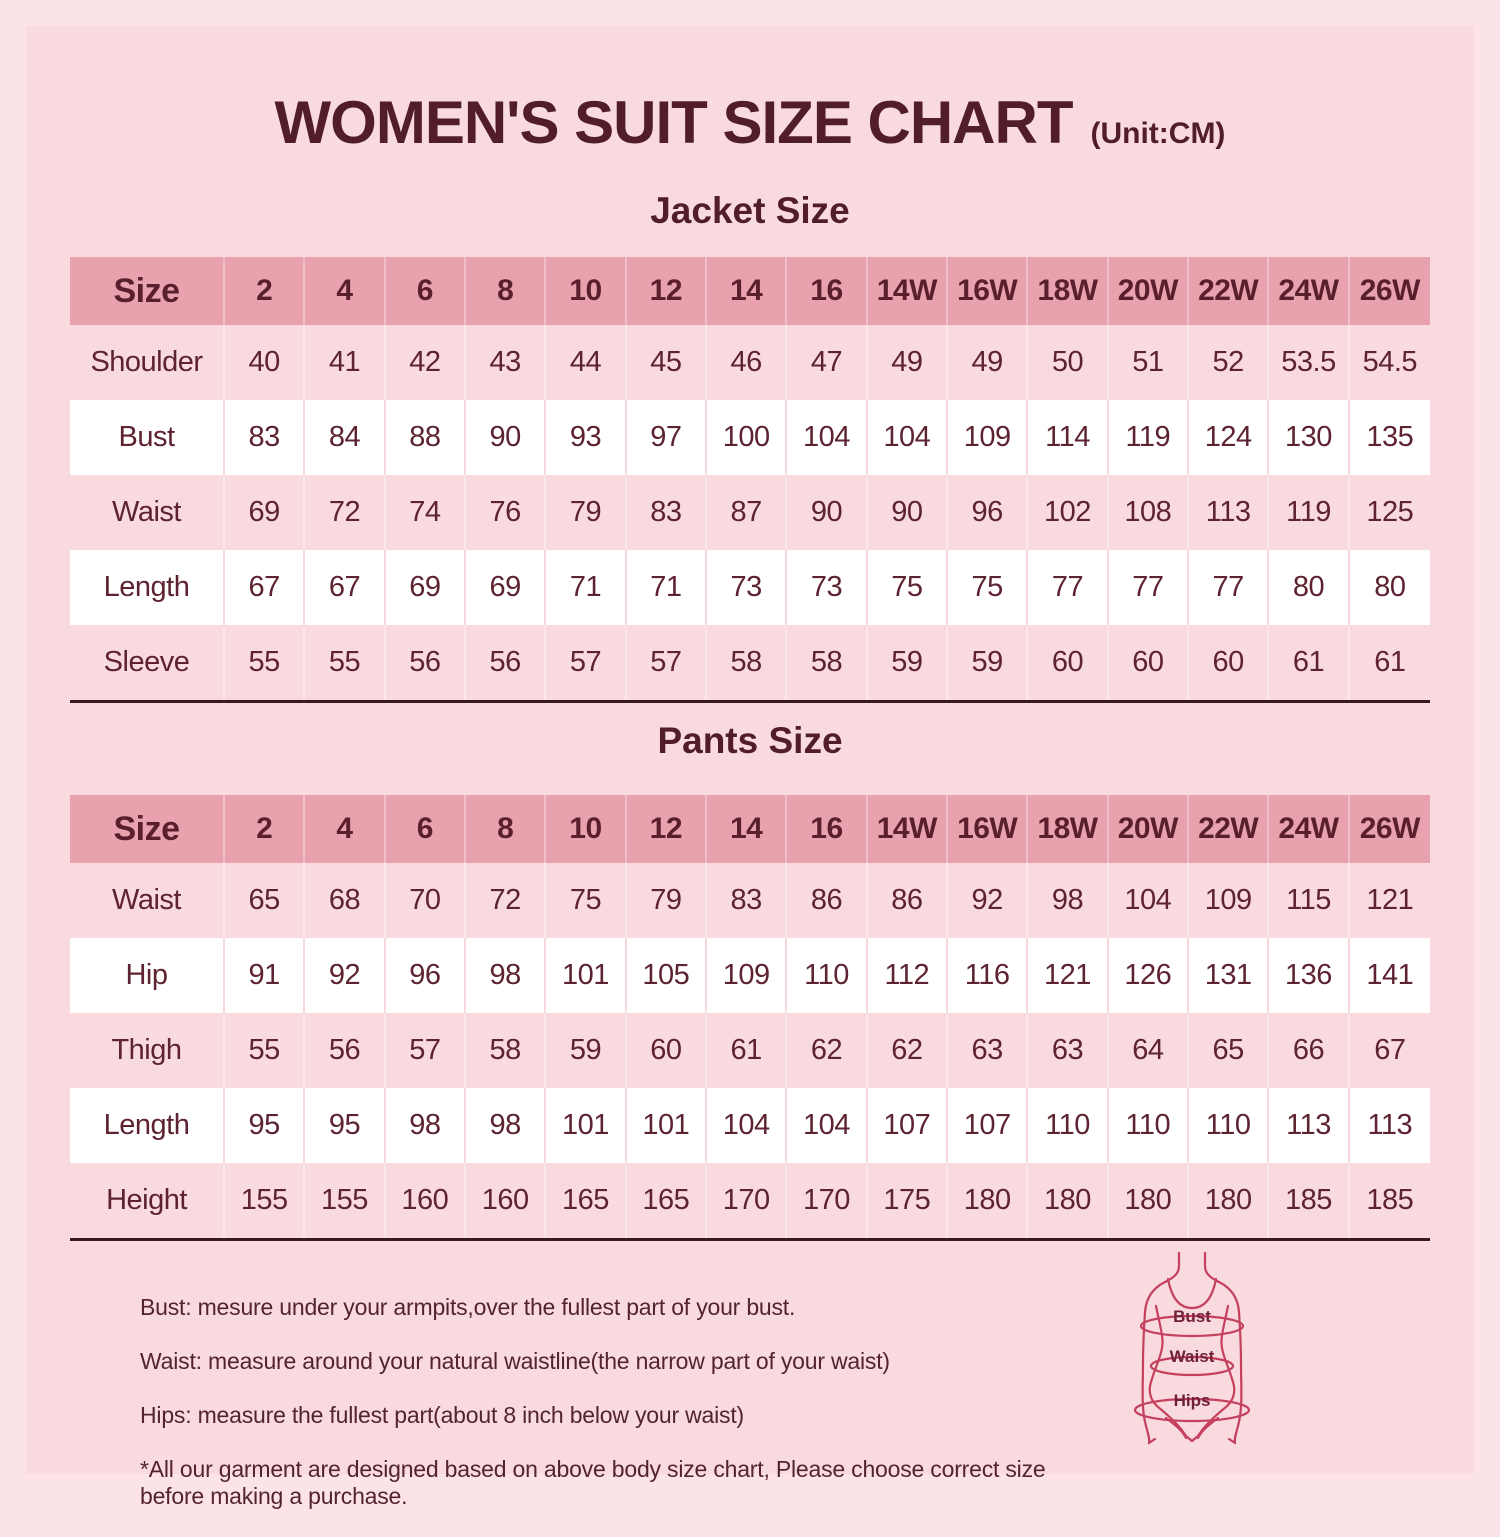 The image size is (1500, 1537). I want to click on value-cell: 107, so click(908, 1125).